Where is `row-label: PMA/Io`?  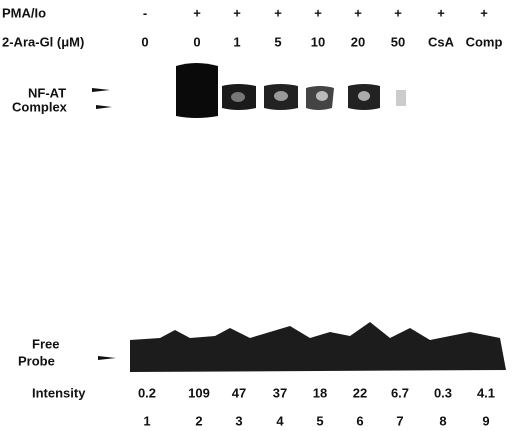 row-label: PMA/Io is located at coordinates (24, 12).